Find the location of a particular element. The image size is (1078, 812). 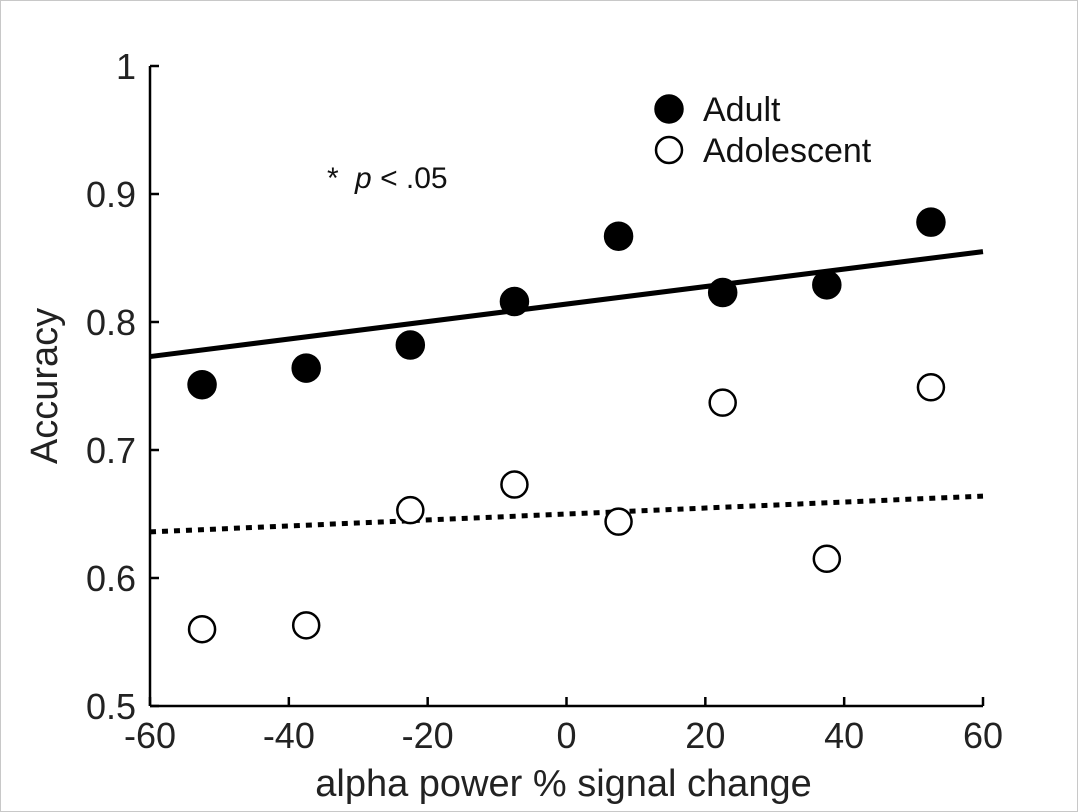

legend: Adult Adolescent is located at coordinates (763, 130).